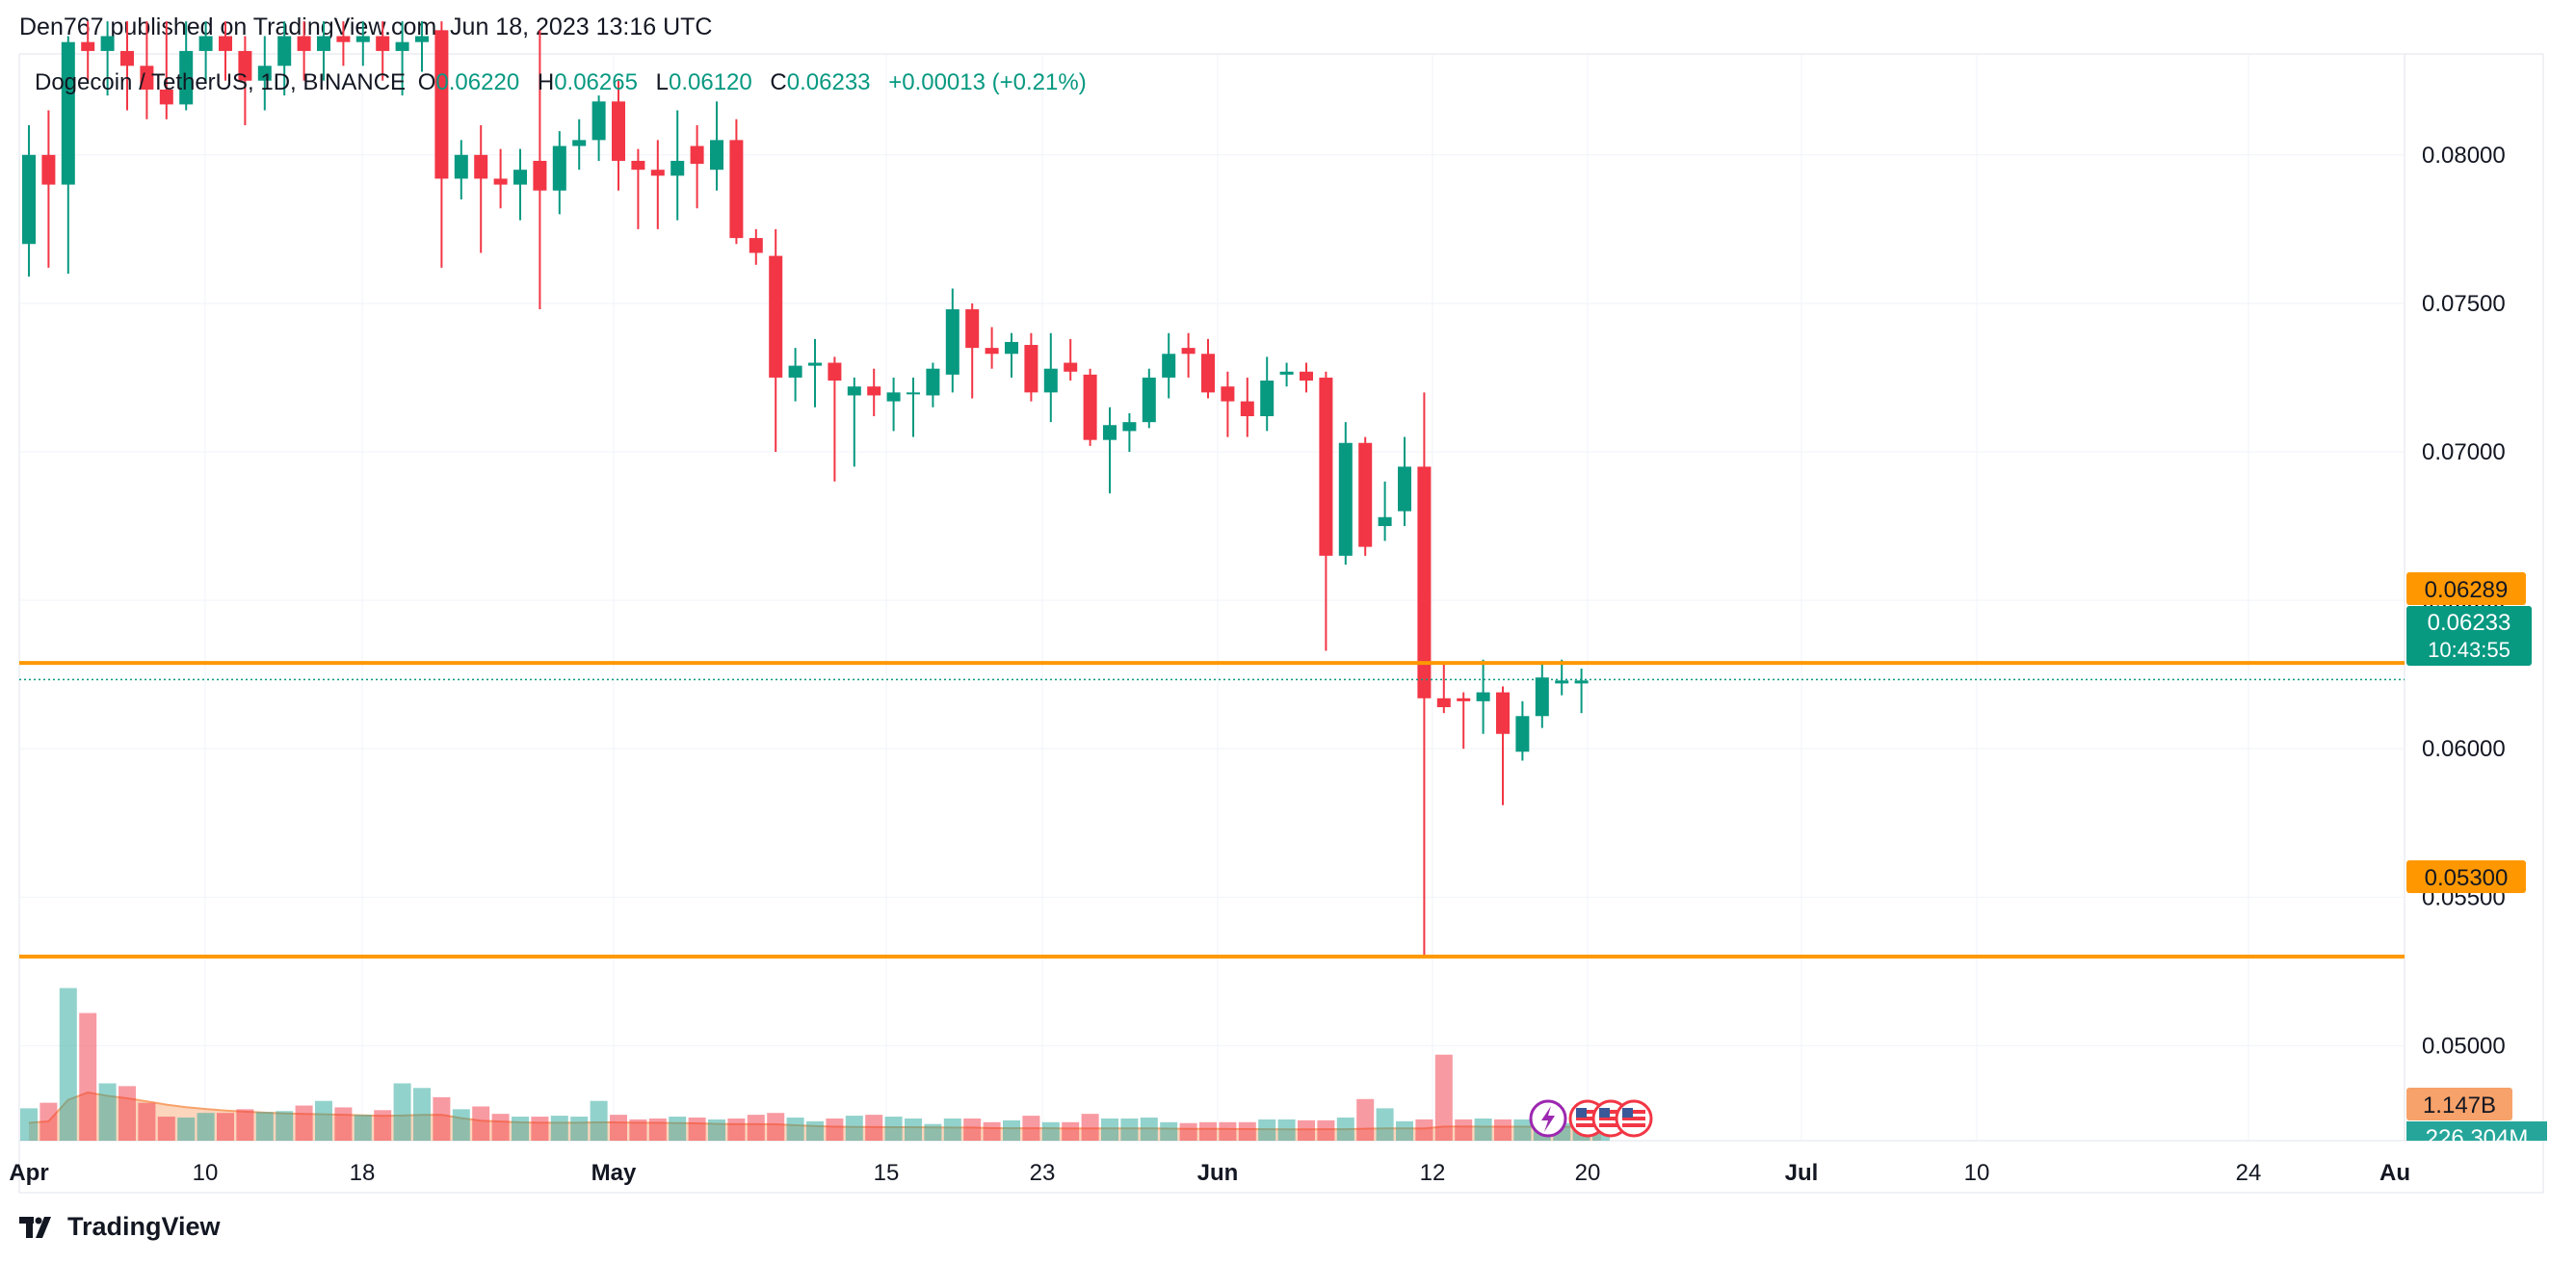 Image resolution: width=2576 pixels, height=1264 pixels. I want to click on level-price-text: 0.05300, so click(2467, 878).